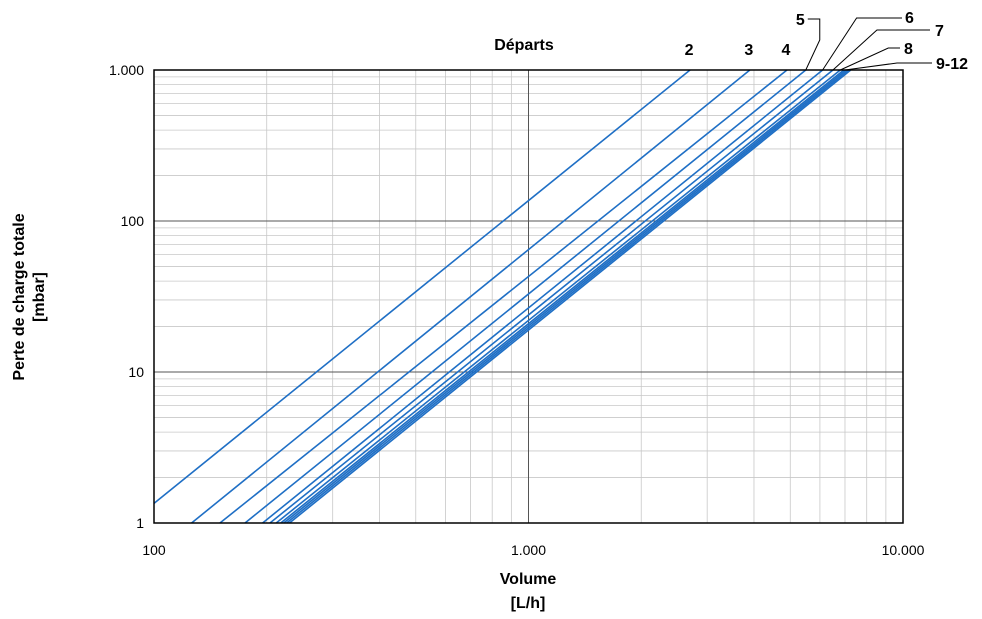 This screenshot has width=982, height=619. Describe the element at coordinates (748, 50) in the screenshot. I see `series-label-3: 3` at that location.